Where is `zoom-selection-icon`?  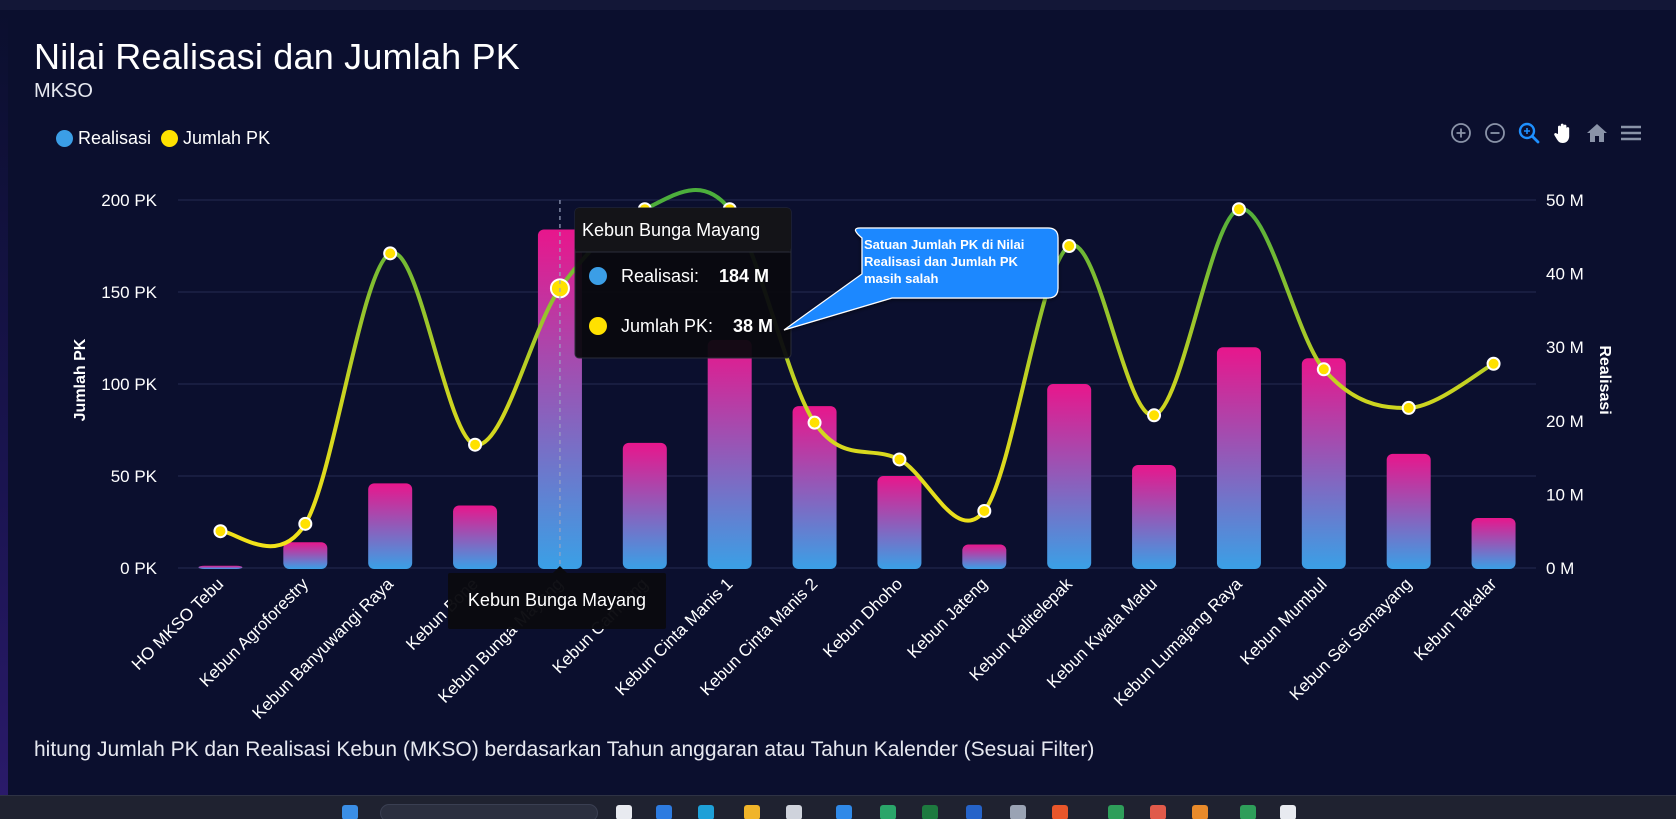 zoom-selection-icon is located at coordinates (1529, 133).